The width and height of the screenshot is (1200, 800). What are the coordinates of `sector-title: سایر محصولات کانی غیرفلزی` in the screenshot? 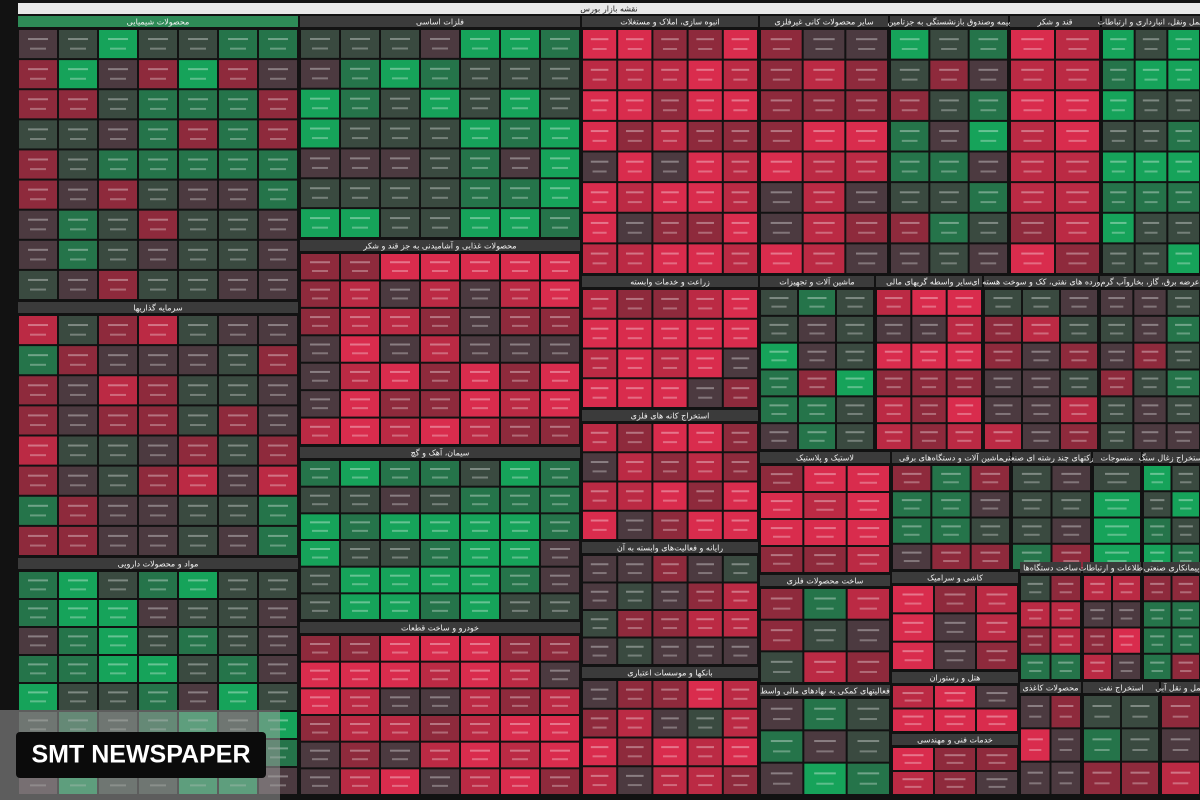 It's located at (824, 22).